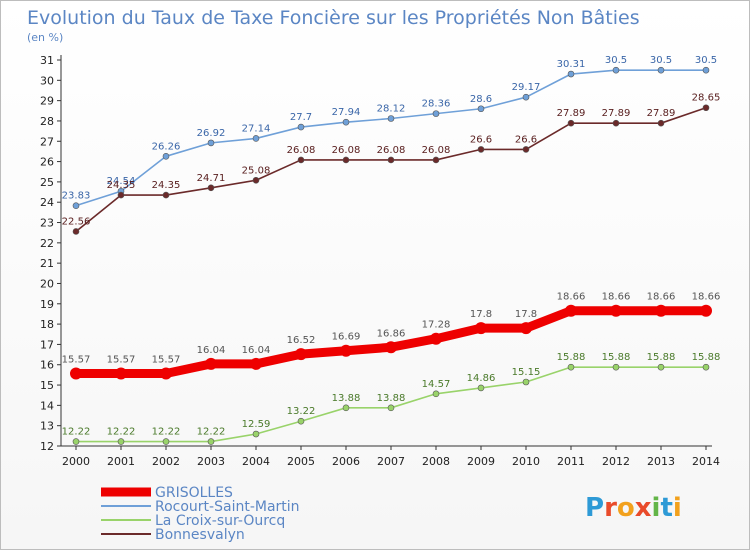 The image size is (750, 550). What do you see at coordinates (47, 60) in the screenshot?
I see `y-tick-label: 31` at bounding box center [47, 60].